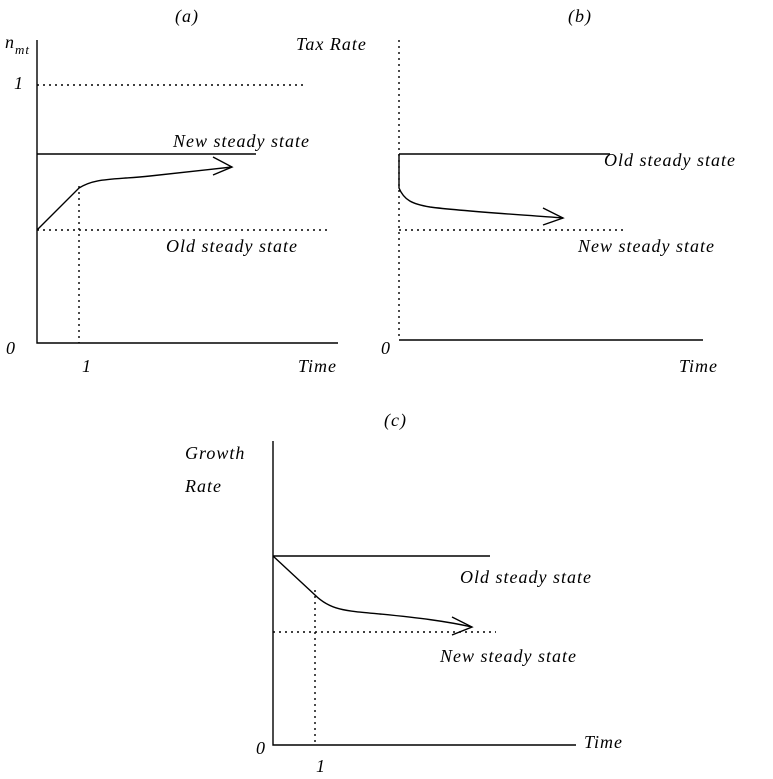  What do you see at coordinates (223, 166) in the screenshot?
I see `panel-a-transition-arrowhead` at bounding box center [223, 166].